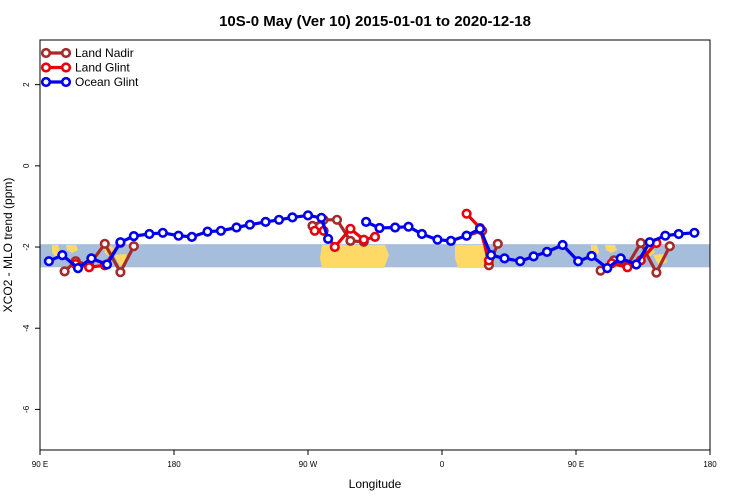 The width and height of the screenshot is (750, 500). What do you see at coordinates (308, 464) in the screenshot?
I see `x-tick-label: 90 W` at bounding box center [308, 464].